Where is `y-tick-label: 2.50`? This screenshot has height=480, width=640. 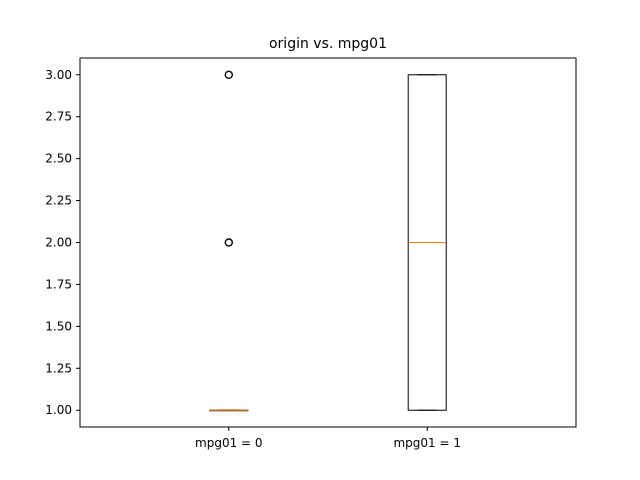
y-tick-label: 2.50 is located at coordinates (58, 159).